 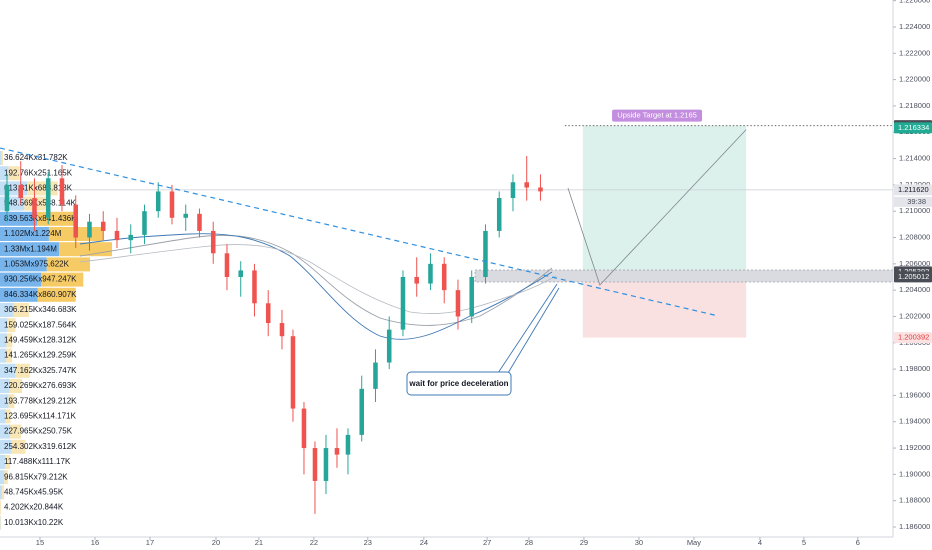 What do you see at coordinates (34, 492) in the screenshot?
I see `volume-label: 48.745Kx45.95K` at bounding box center [34, 492].